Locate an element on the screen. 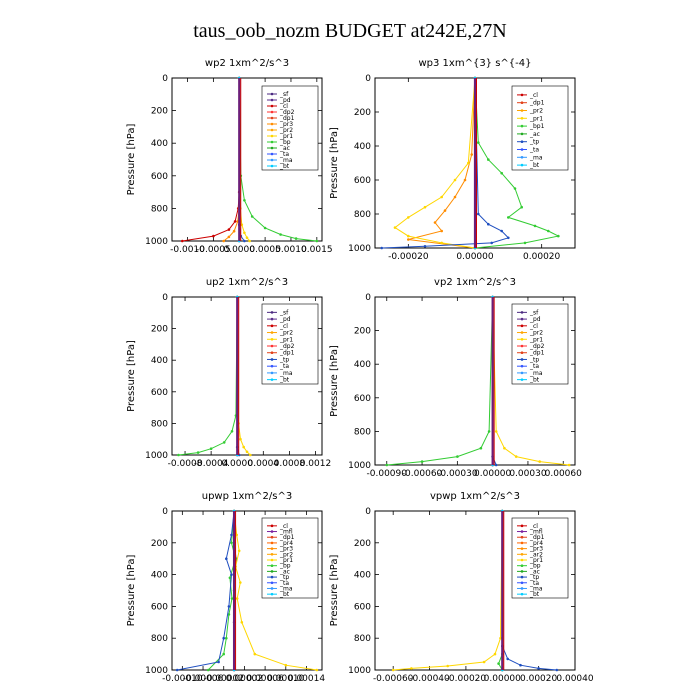 The height and width of the screenshot is (700, 700). legend-entry: _tp is located at coordinates (284, 577).